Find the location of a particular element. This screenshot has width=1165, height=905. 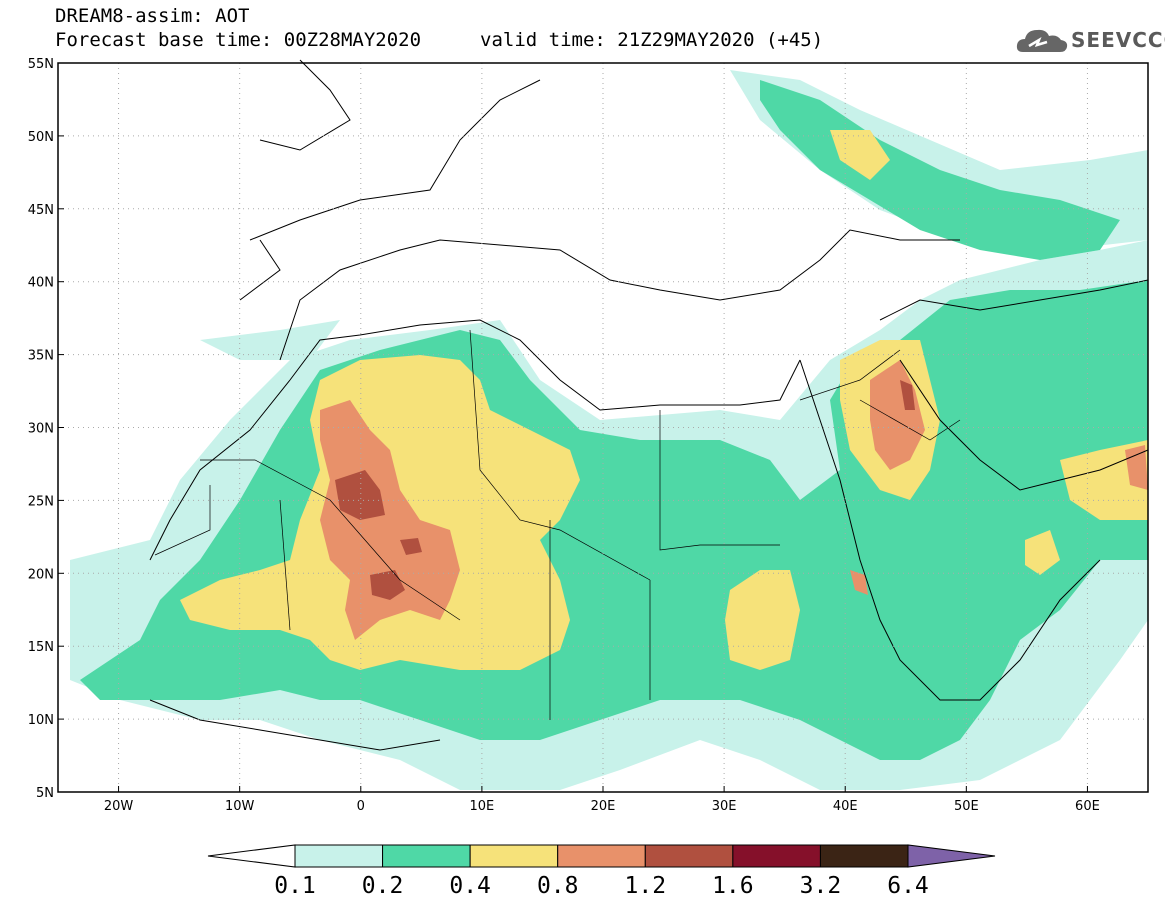

x-tick-label: 10E is located at coordinates (482, 806).